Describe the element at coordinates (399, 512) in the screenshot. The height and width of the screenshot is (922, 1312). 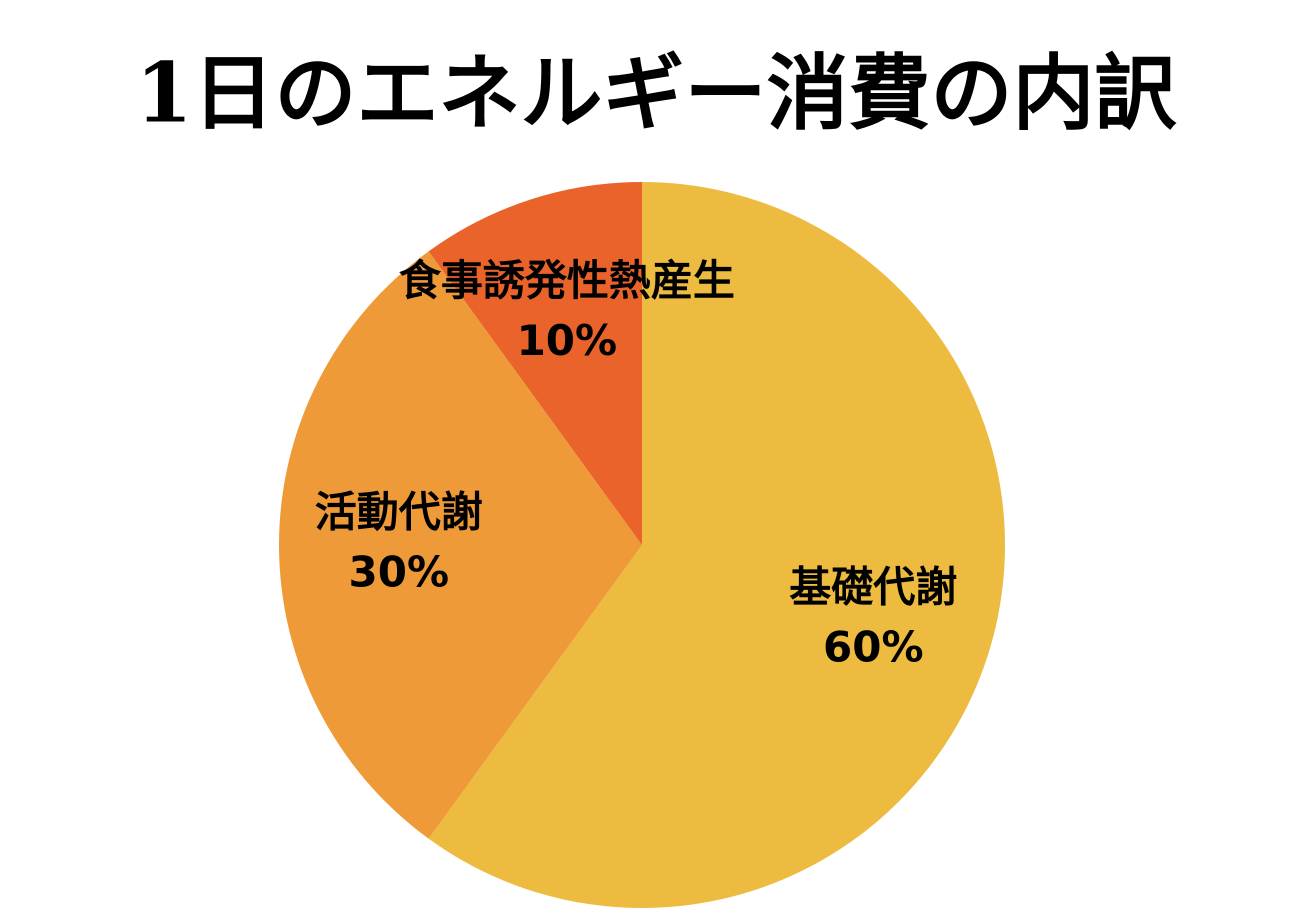
I see `slice-label: 活動代謝` at that location.